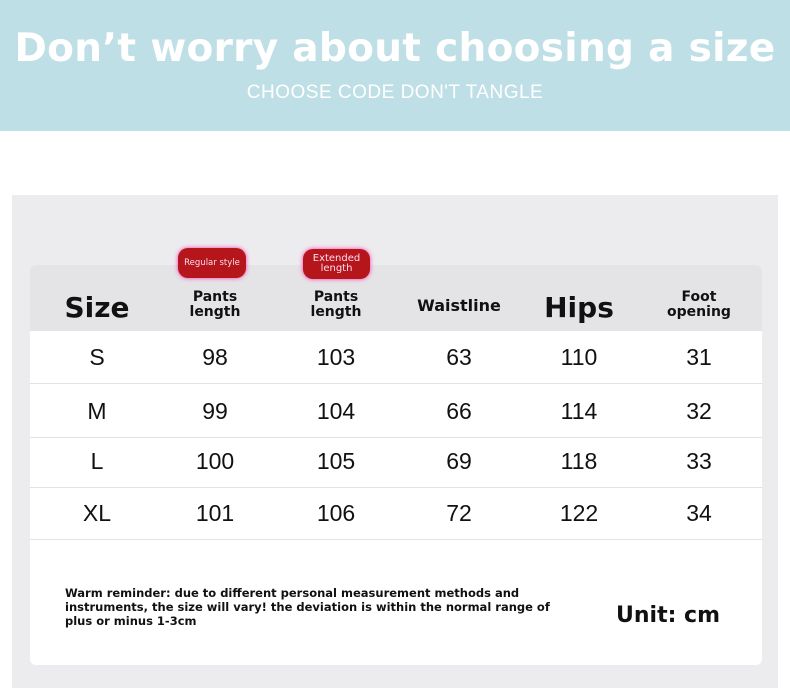 The height and width of the screenshot is (688, 790). What do you see at coordinates (395, 48) in the screenshot?
I see `banner-title: Don’t worry about choosing a size` at bounding box center [395, 48].